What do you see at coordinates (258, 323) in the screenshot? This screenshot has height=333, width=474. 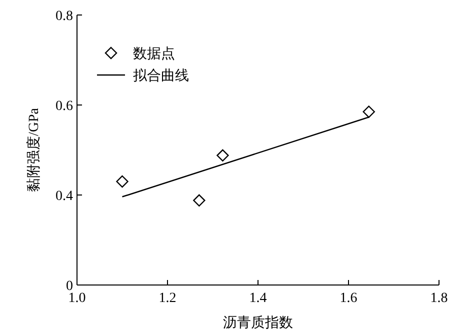 I see `x-axis-title: 沥青质指数` at bounding box center [258, 323].